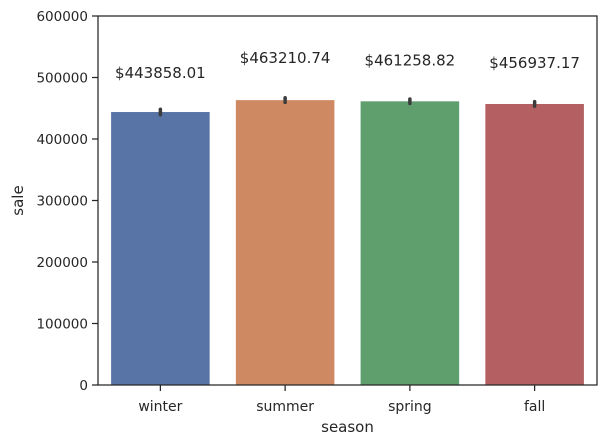 The width and height of the screenshot is (608, 444). I want to click on x-tick-label-winter: winter, so click(160, 407).